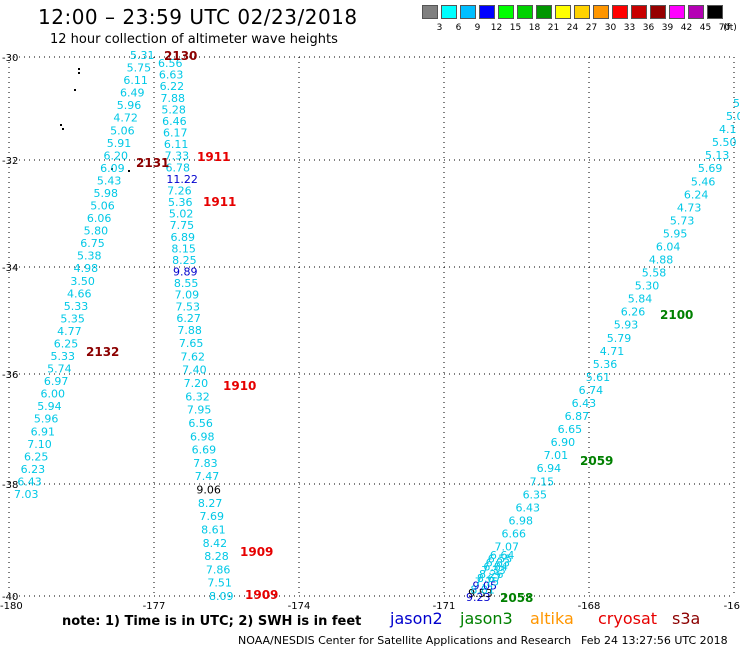 This screenshot has width=740, height=650. Describe the element at coordinates (69, 331) in the screenshot. I see `swh-value: 4.77` at that location.